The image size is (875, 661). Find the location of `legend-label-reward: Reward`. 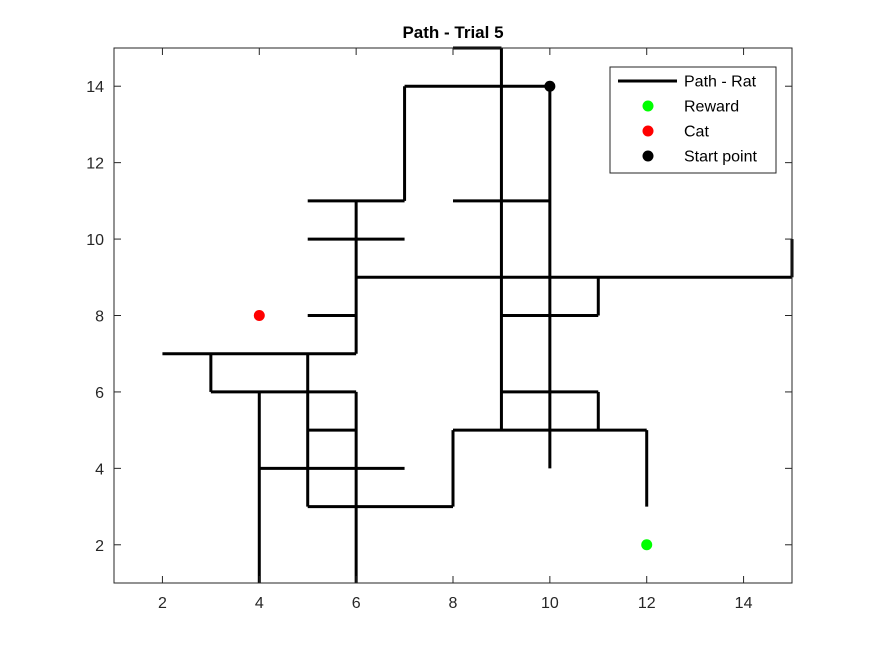

legend-label-reward: Reward is located at coordinates (711, 107).